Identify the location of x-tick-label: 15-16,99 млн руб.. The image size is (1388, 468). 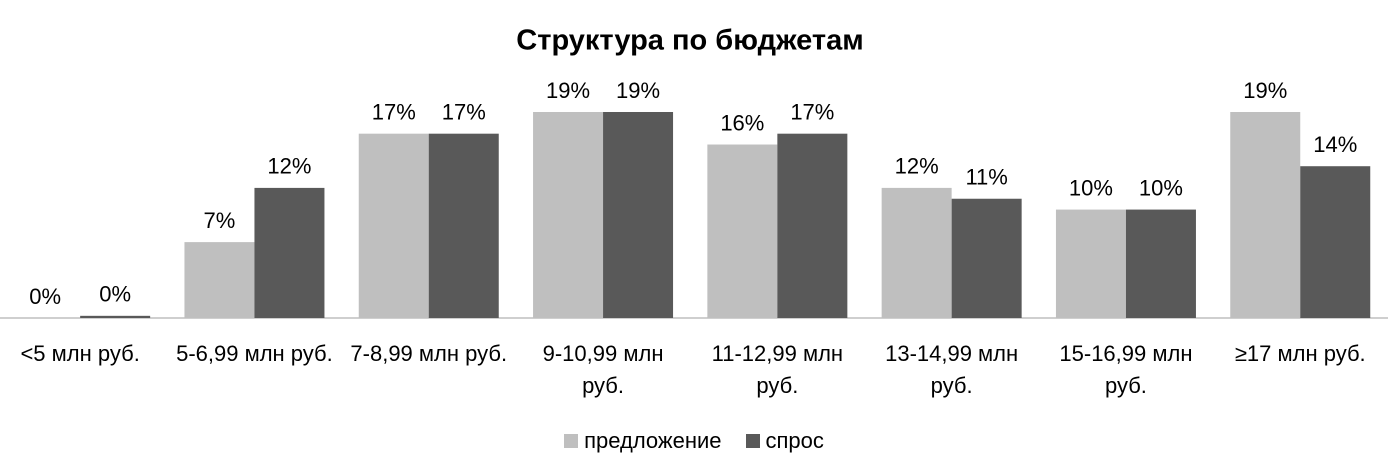
(1126, 369).